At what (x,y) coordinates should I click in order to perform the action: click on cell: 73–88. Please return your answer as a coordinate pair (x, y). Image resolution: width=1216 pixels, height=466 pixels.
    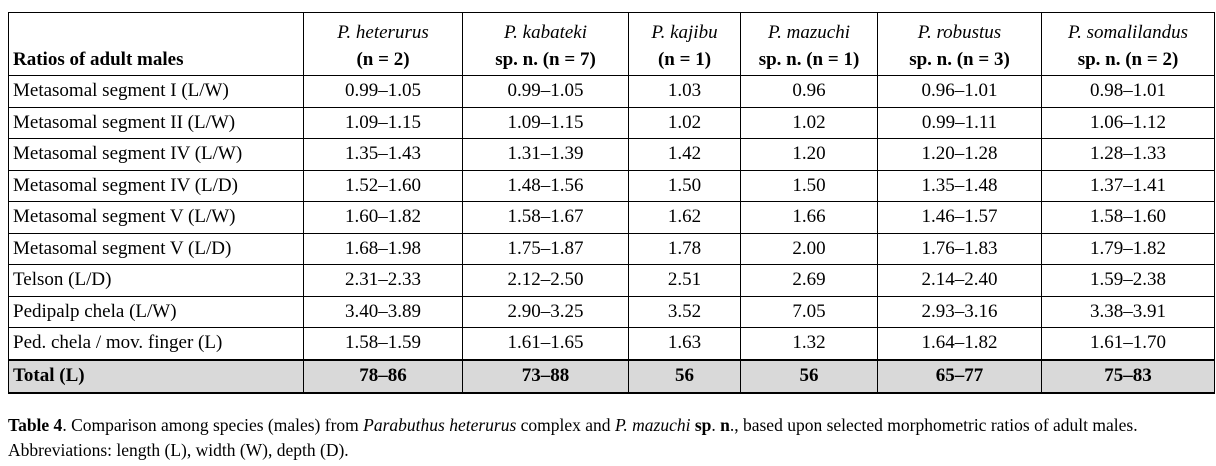
    Looking at the image, I should click on (545, 376).